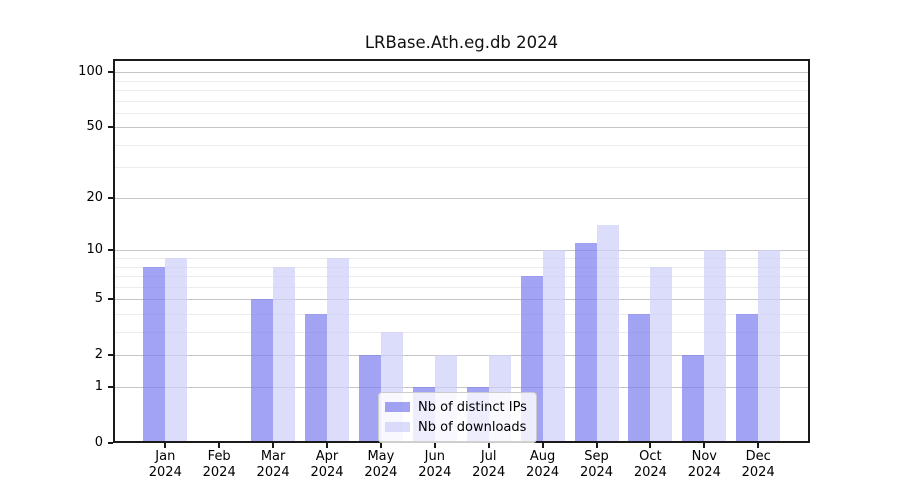 This screenshot has height=500, width=900. I want to click on x-tick-month: Nov, so click(704, 456).